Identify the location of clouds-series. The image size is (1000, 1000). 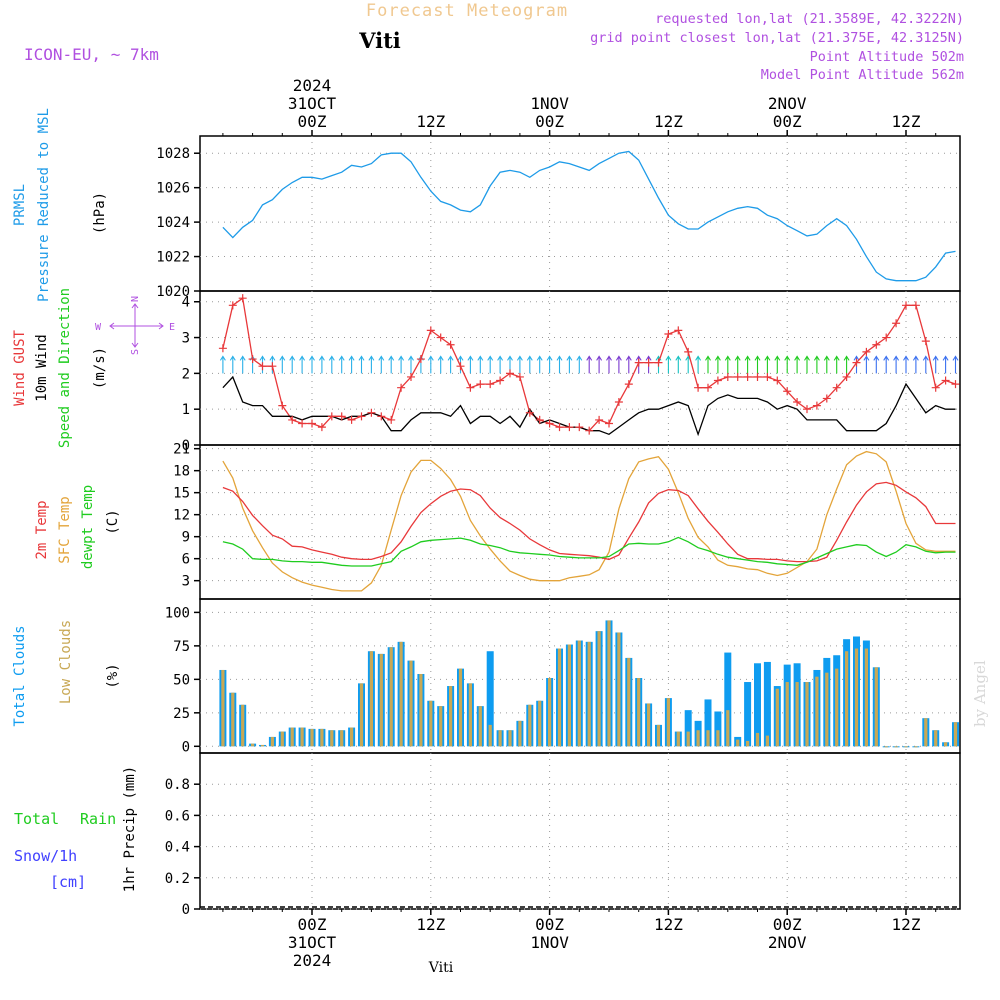
(589, 684).